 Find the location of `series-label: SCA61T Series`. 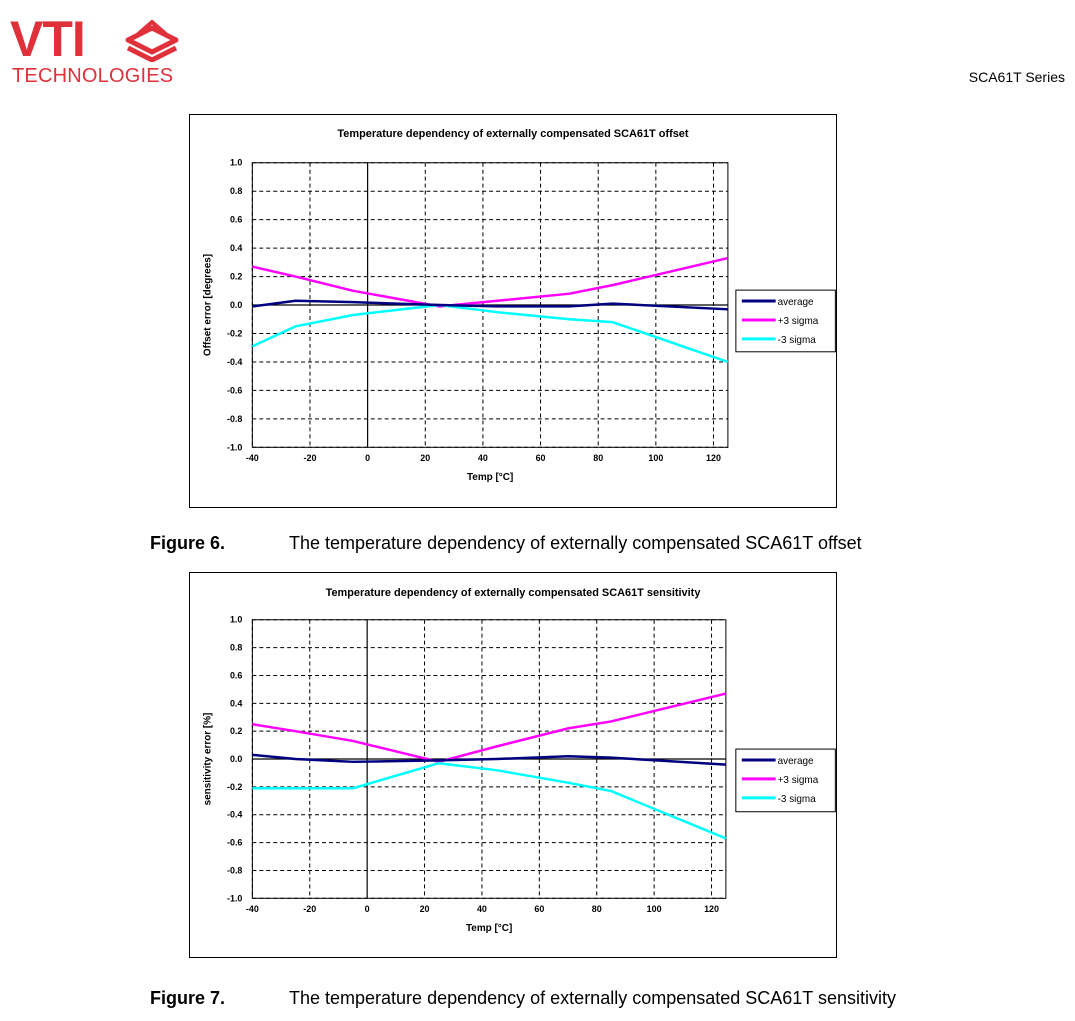

series-label: SCA61T Series is located at coordinates (1016, 77).